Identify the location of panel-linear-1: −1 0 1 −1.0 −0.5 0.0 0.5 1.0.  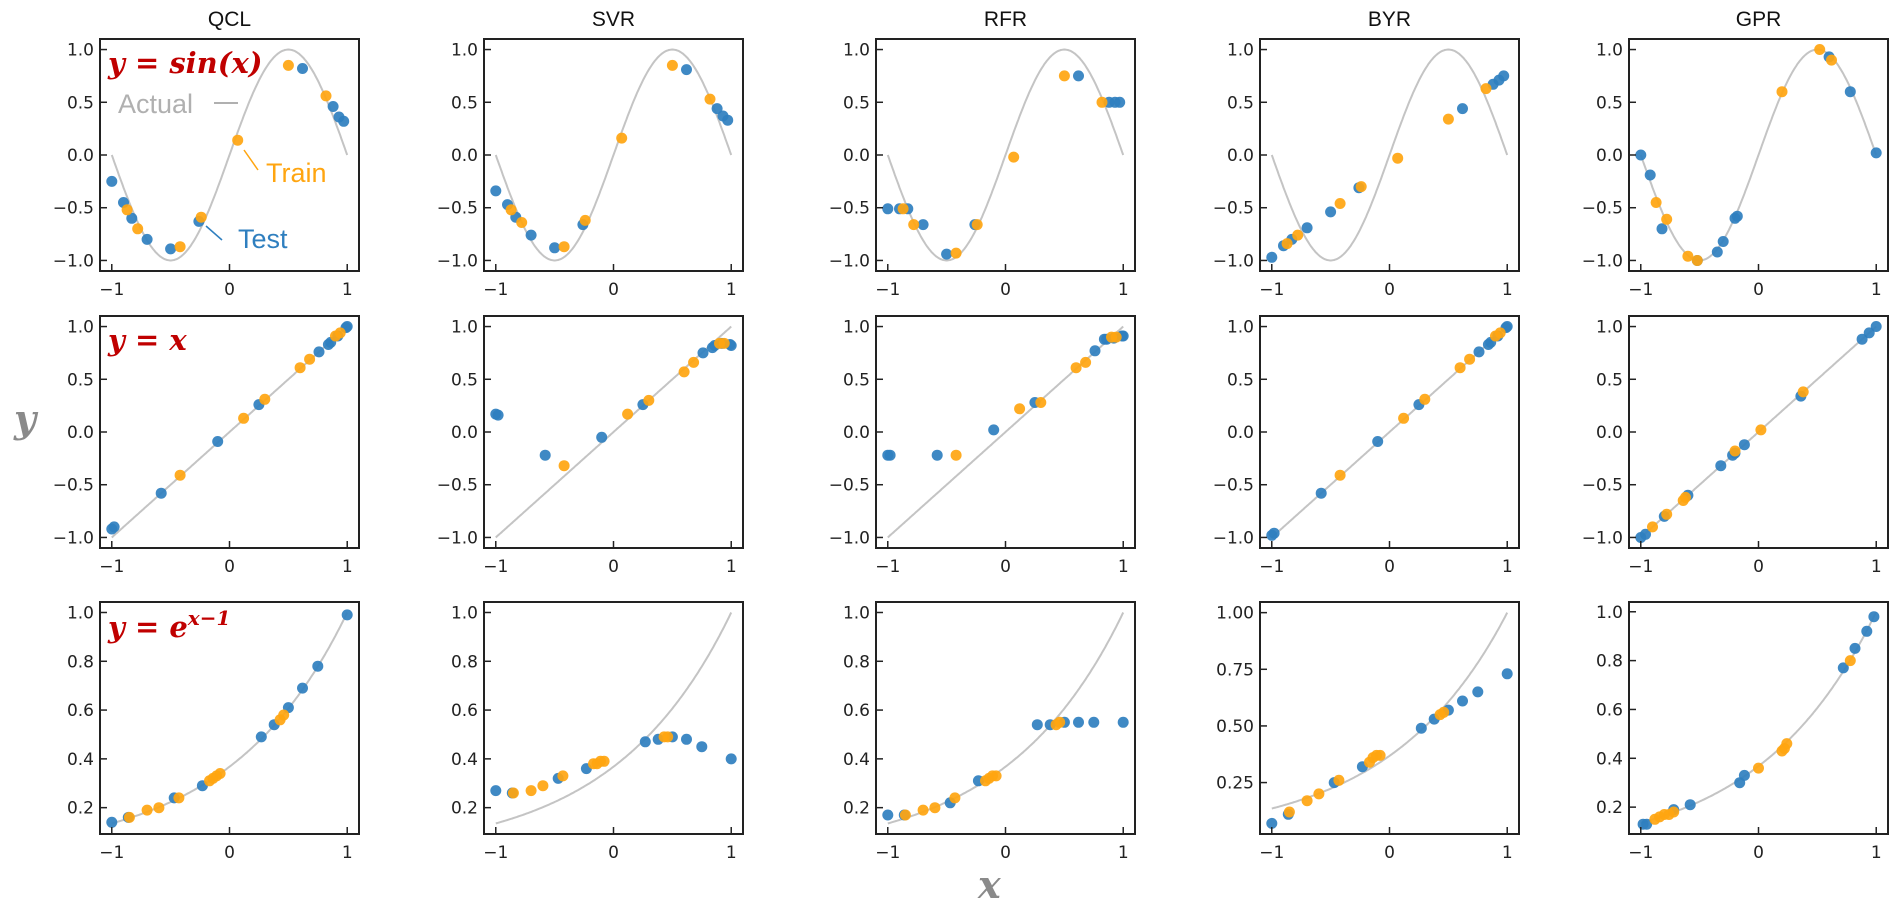
(206, 446).